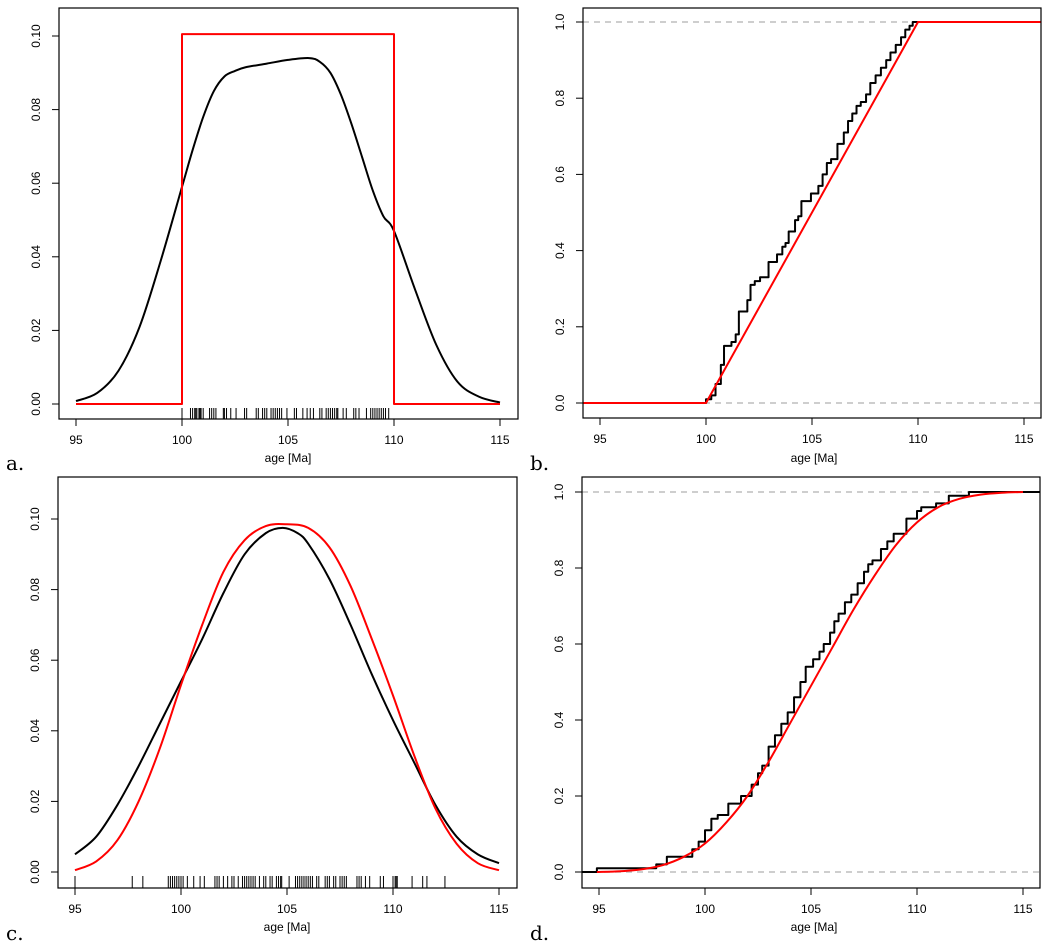 The height and width of the screenshot is (950, 1048). I want to click on panel-label: b., so click(539, 463).